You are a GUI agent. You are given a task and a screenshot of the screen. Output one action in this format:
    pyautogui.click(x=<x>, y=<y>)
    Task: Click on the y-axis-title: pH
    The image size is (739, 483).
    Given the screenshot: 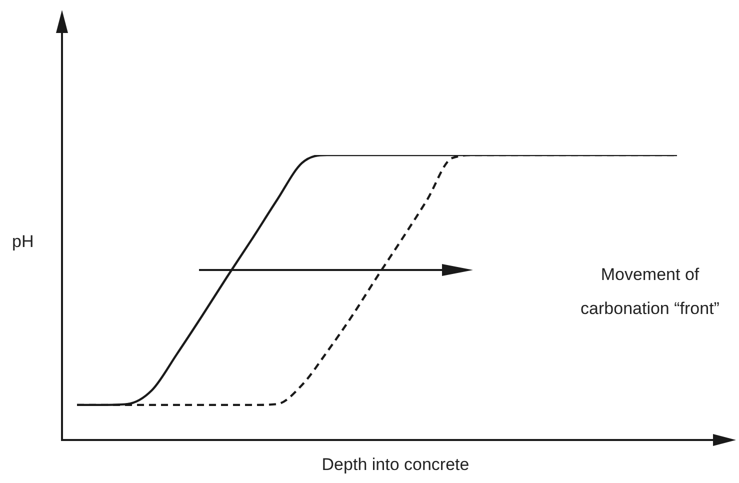 What is the action you would take?
    pyautogui.click(x=23, y=242)
    